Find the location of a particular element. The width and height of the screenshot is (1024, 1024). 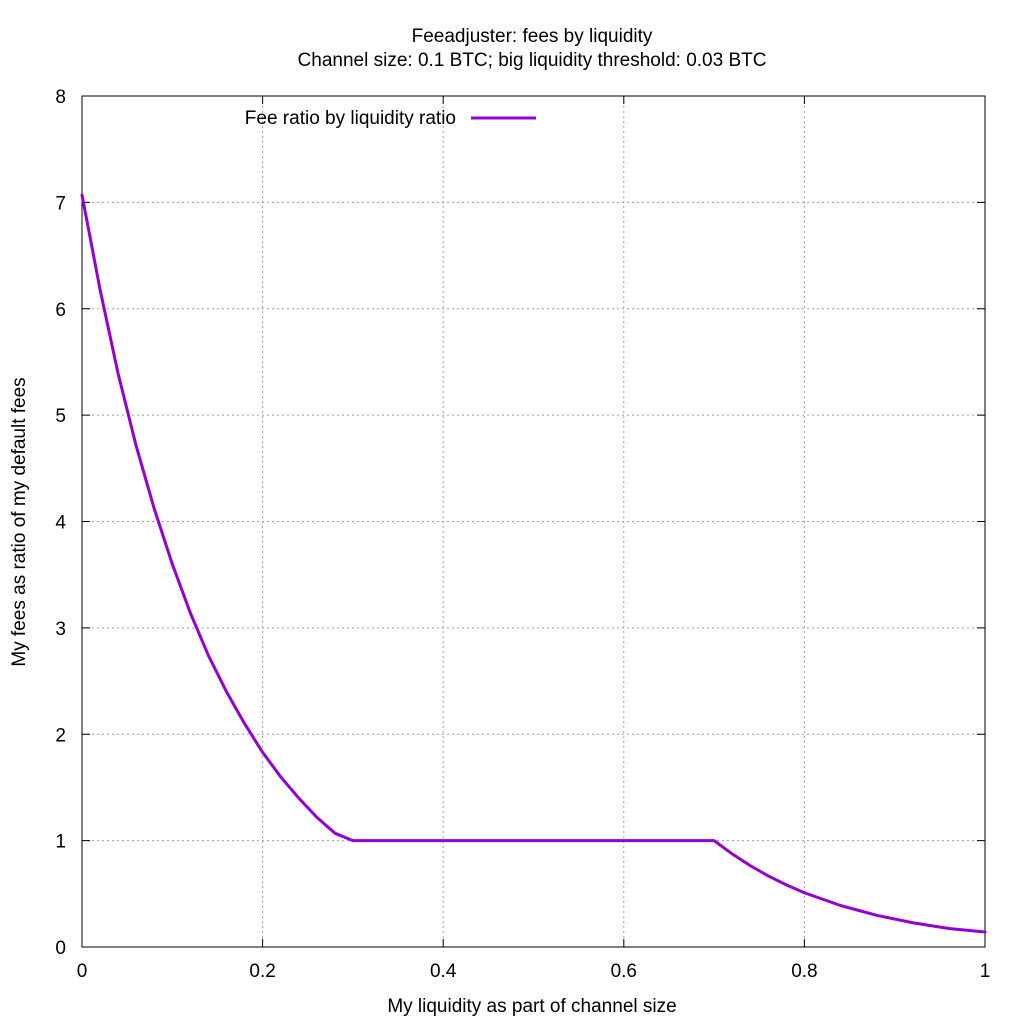

legend-label: Fee ratio by liquidity ratio is located at coordinates (350, 118).